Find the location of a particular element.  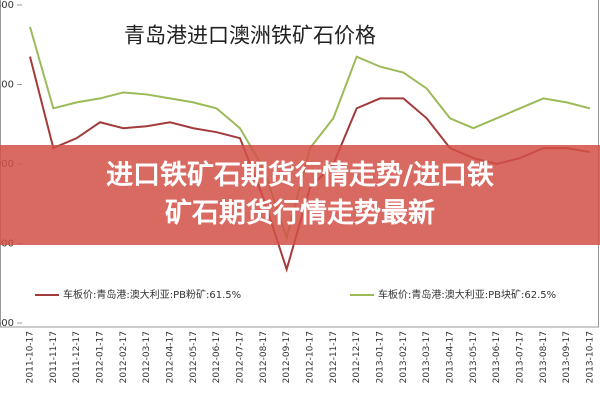

x-tick-label: 2012-08-17 is located at coordinates (264, 357).